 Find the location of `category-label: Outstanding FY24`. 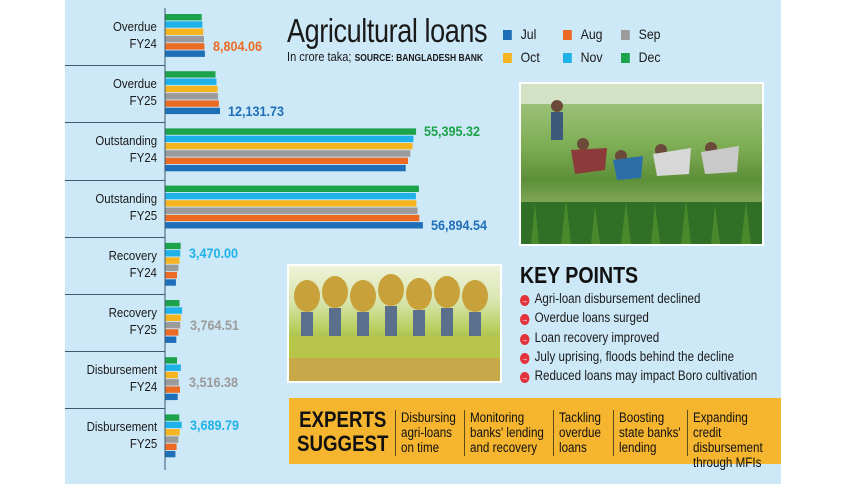

category-label: Outstanding FY24 is located at coordinates (126, 149).